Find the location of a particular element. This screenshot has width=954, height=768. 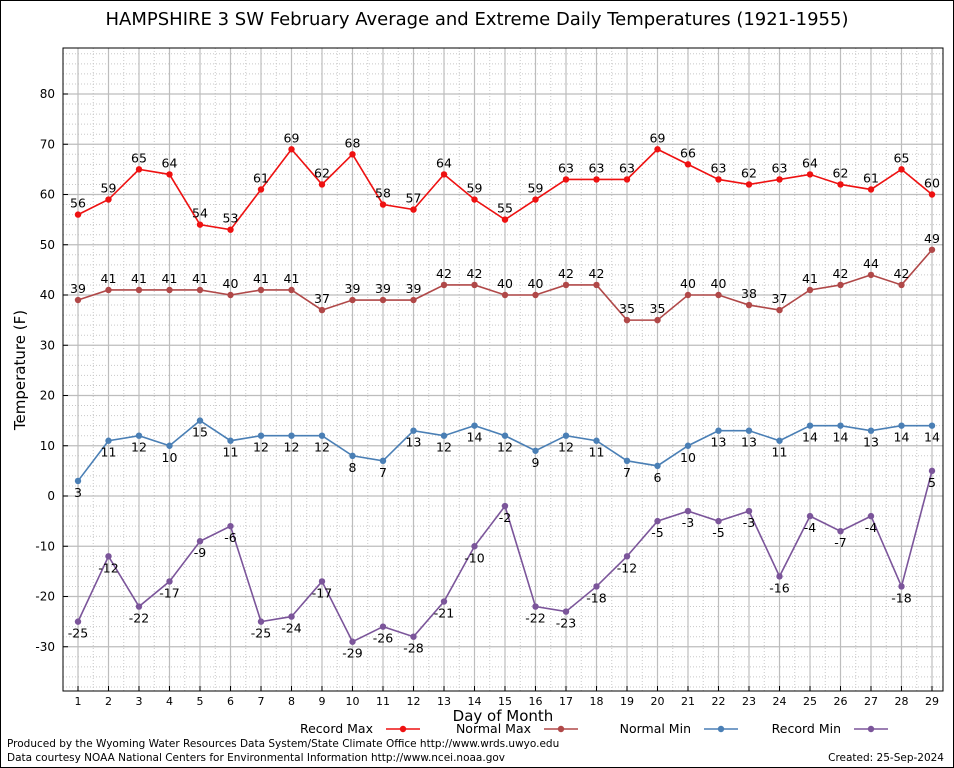

x-tick-label: 23 is located at coordinates (749, 701).